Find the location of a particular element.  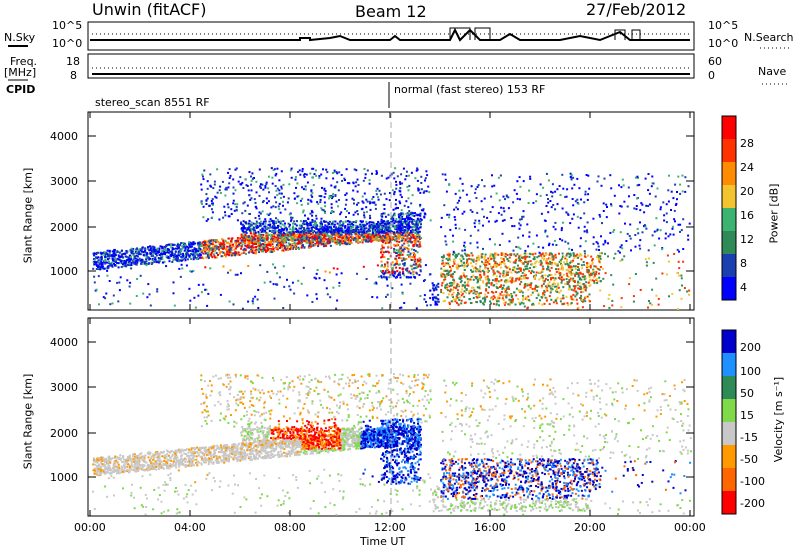

freq-tick-high: 18 is located at coordinates (73, 61).